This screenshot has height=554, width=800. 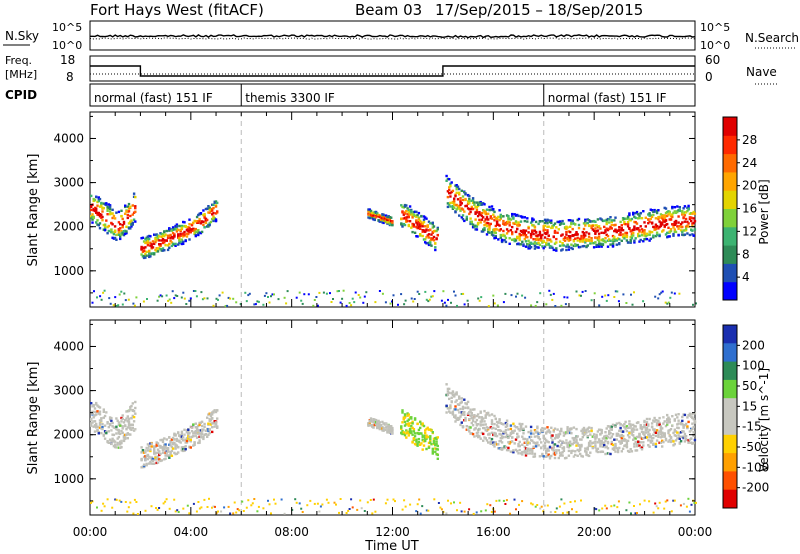 I want to click on x-tick-label: 16:00, so click(x=493, y=532).